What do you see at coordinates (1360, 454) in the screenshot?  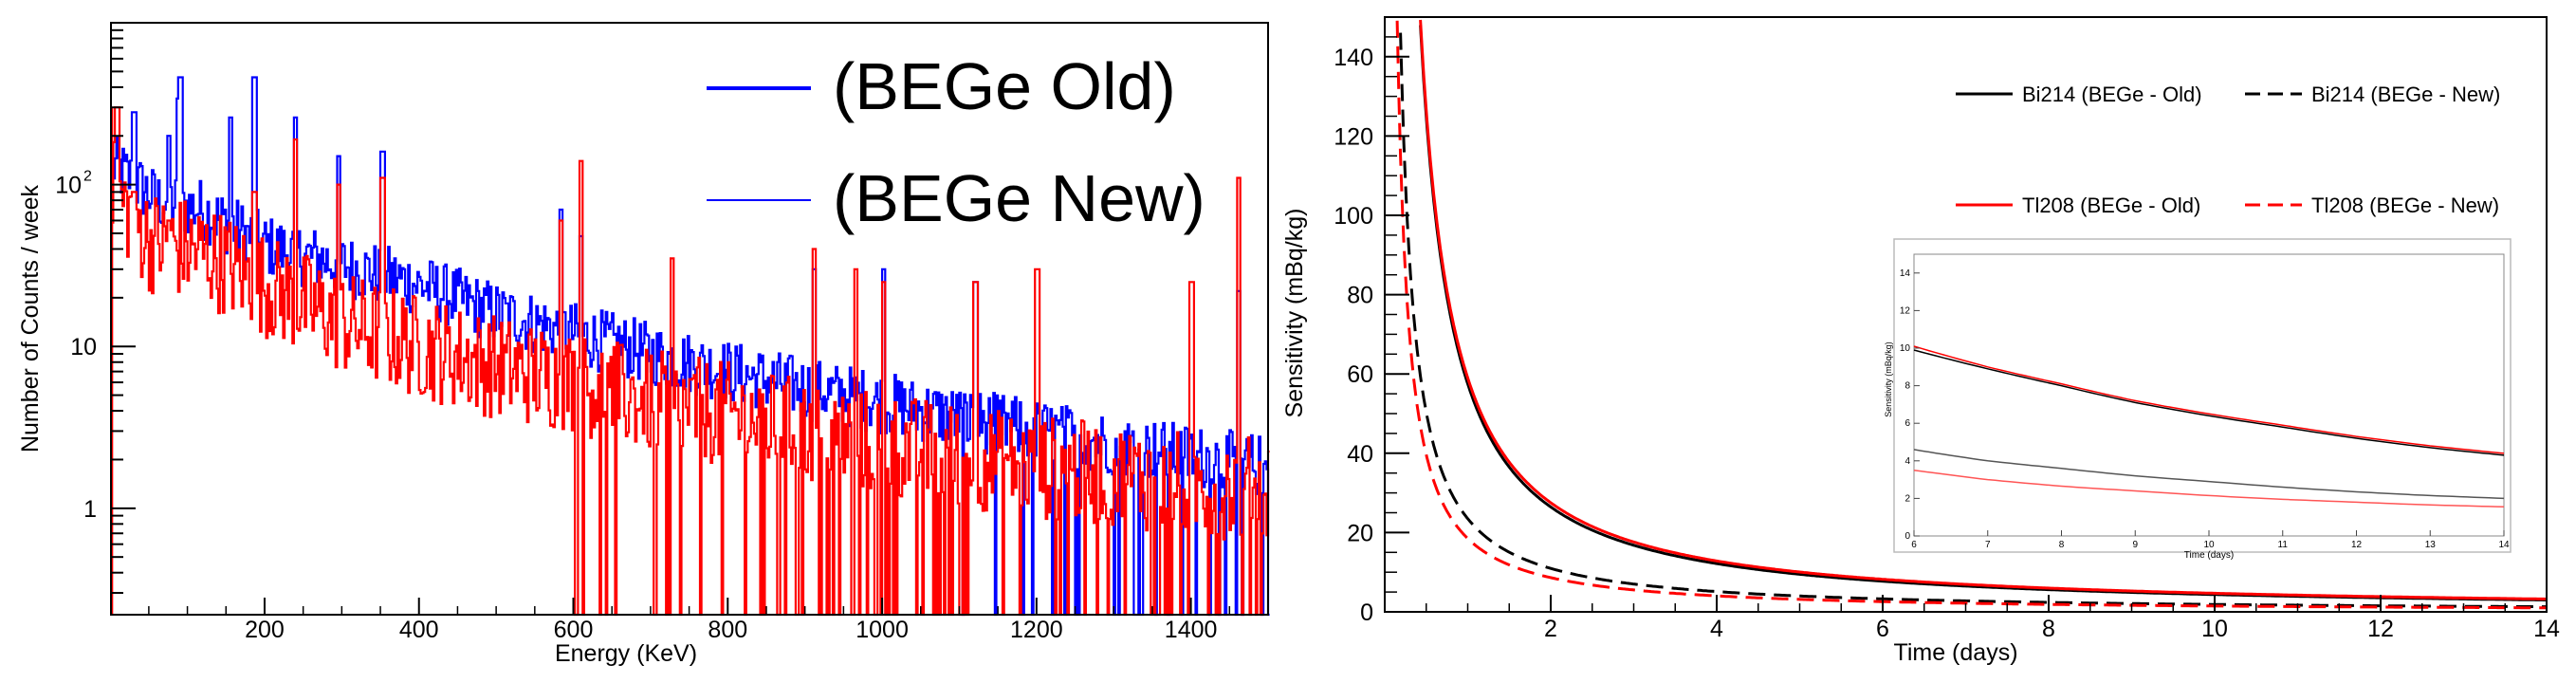 I see `right-y-tick-label: 40` at bounding box center [1360, 454].